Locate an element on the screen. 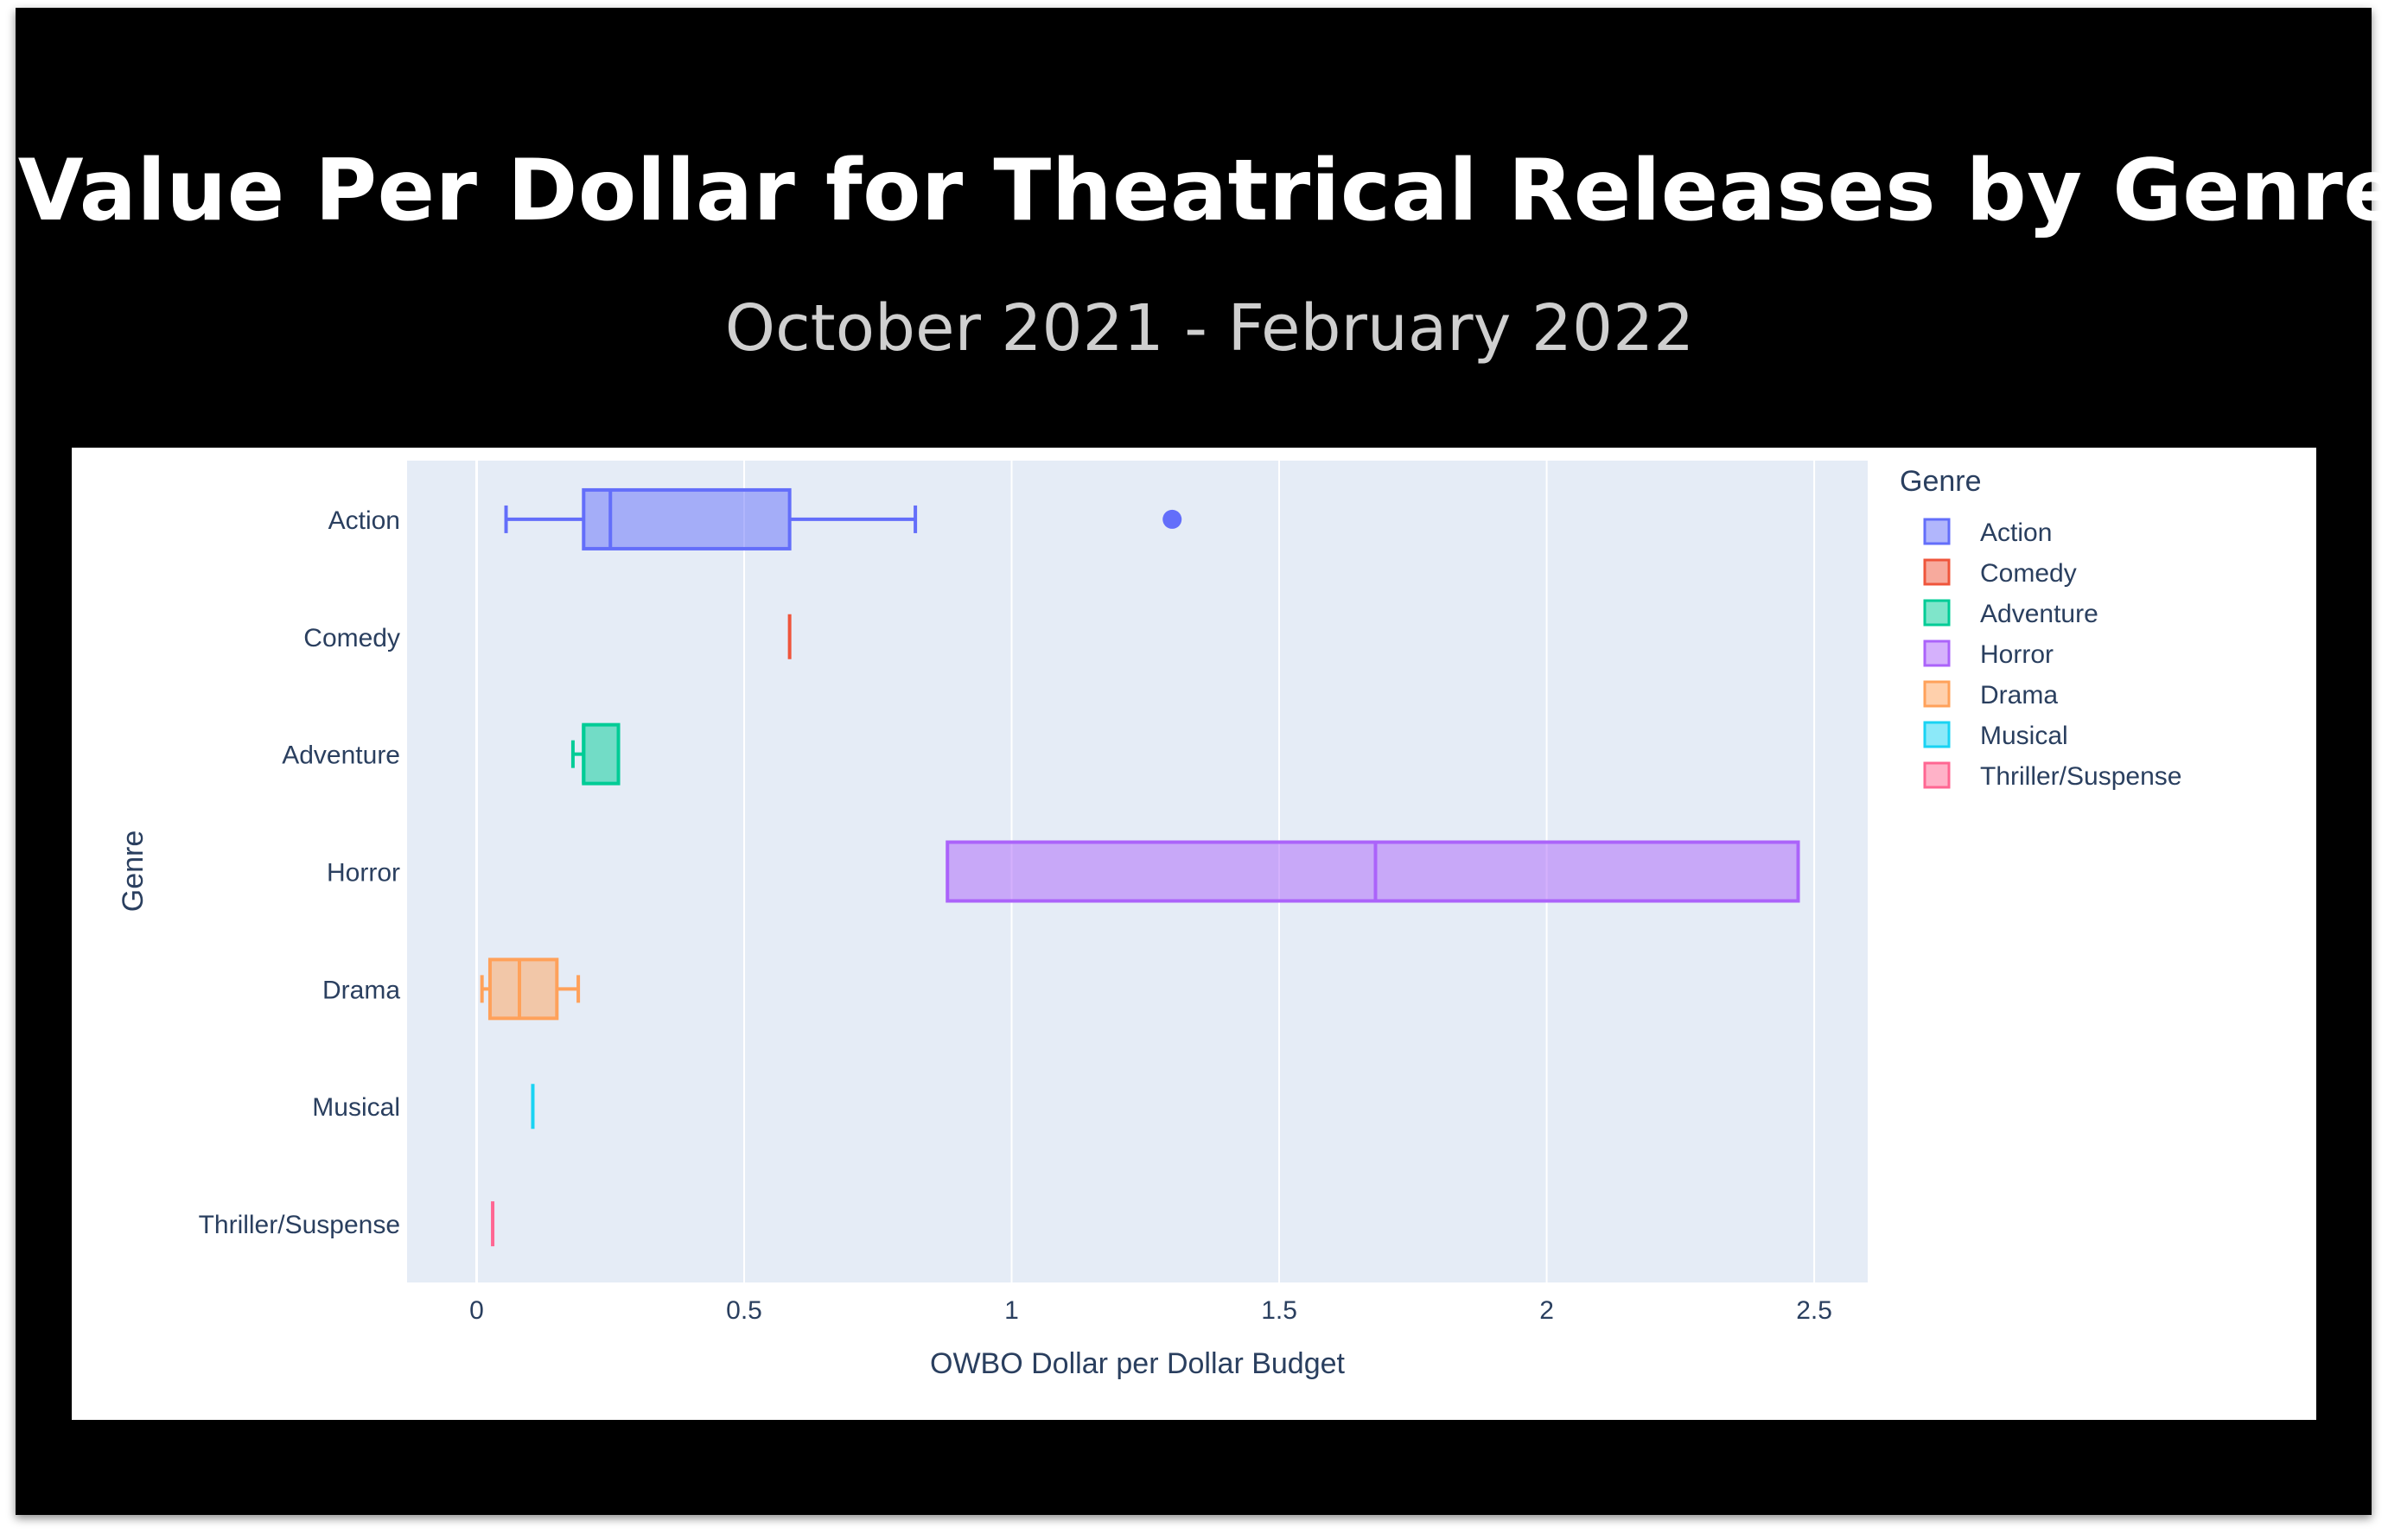 This screenshot has width=2388, height=1540. x-axis-label: OWBO Dollar per Dollar Budget is located at coordinates (1138, 1364).